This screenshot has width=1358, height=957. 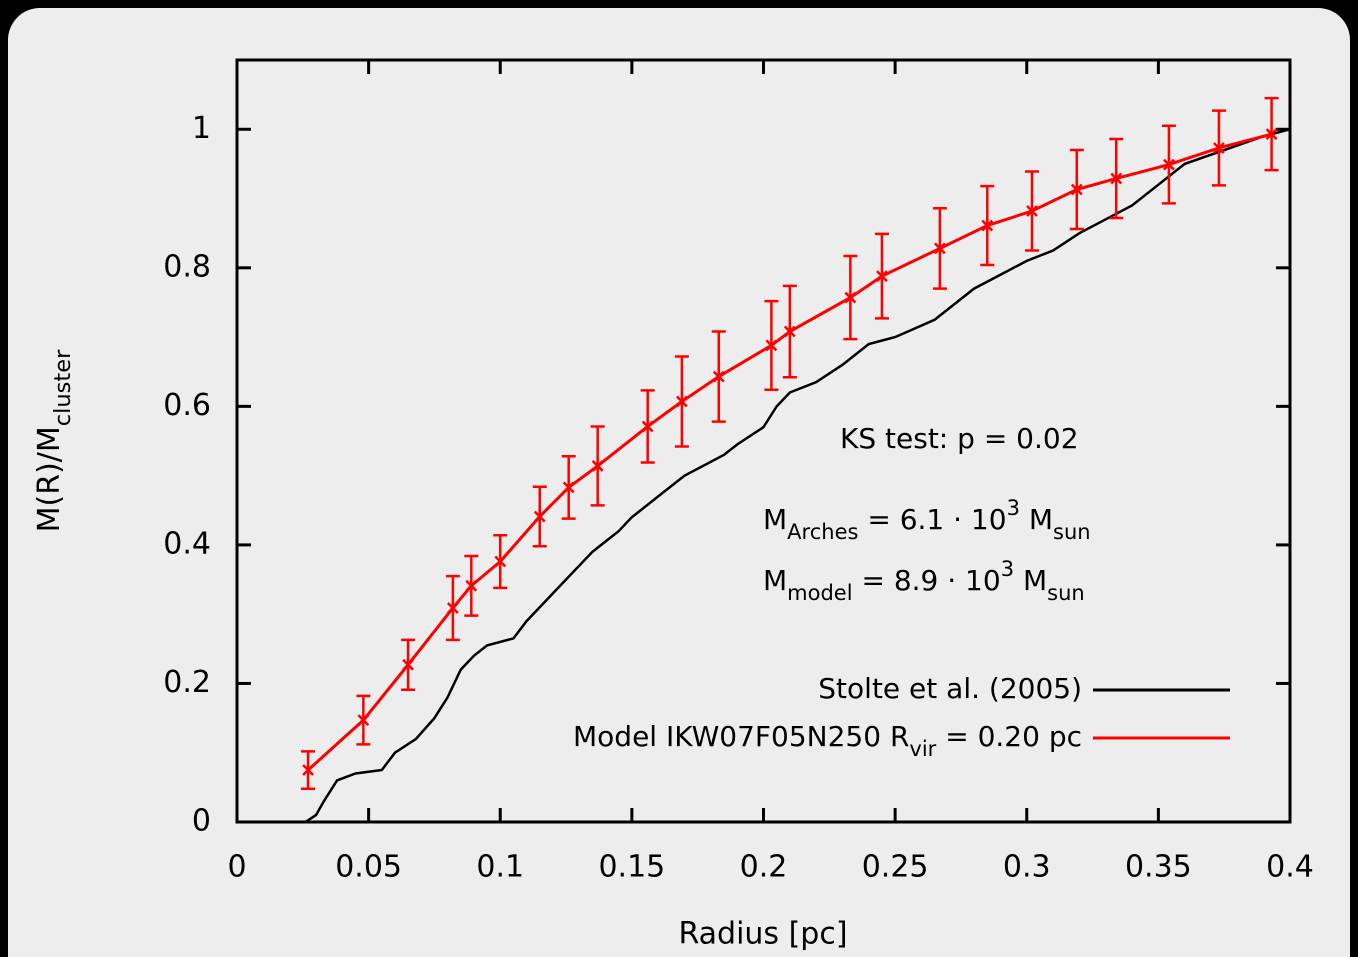 I want to click on annotation: Mmodel = 8.9 · 103 Msun, so click(x=924, y=581).